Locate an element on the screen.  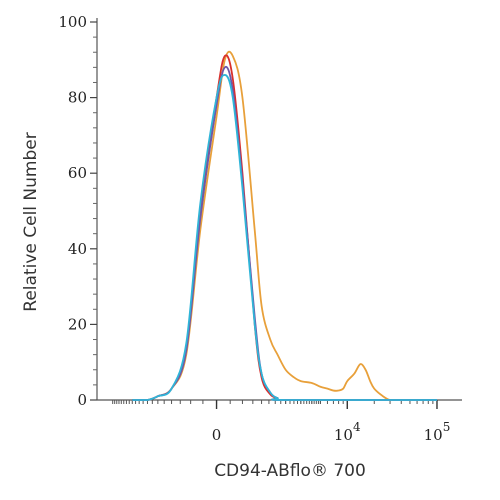
x-tick-label: 10⁴ is located at coordinates (347, 432).